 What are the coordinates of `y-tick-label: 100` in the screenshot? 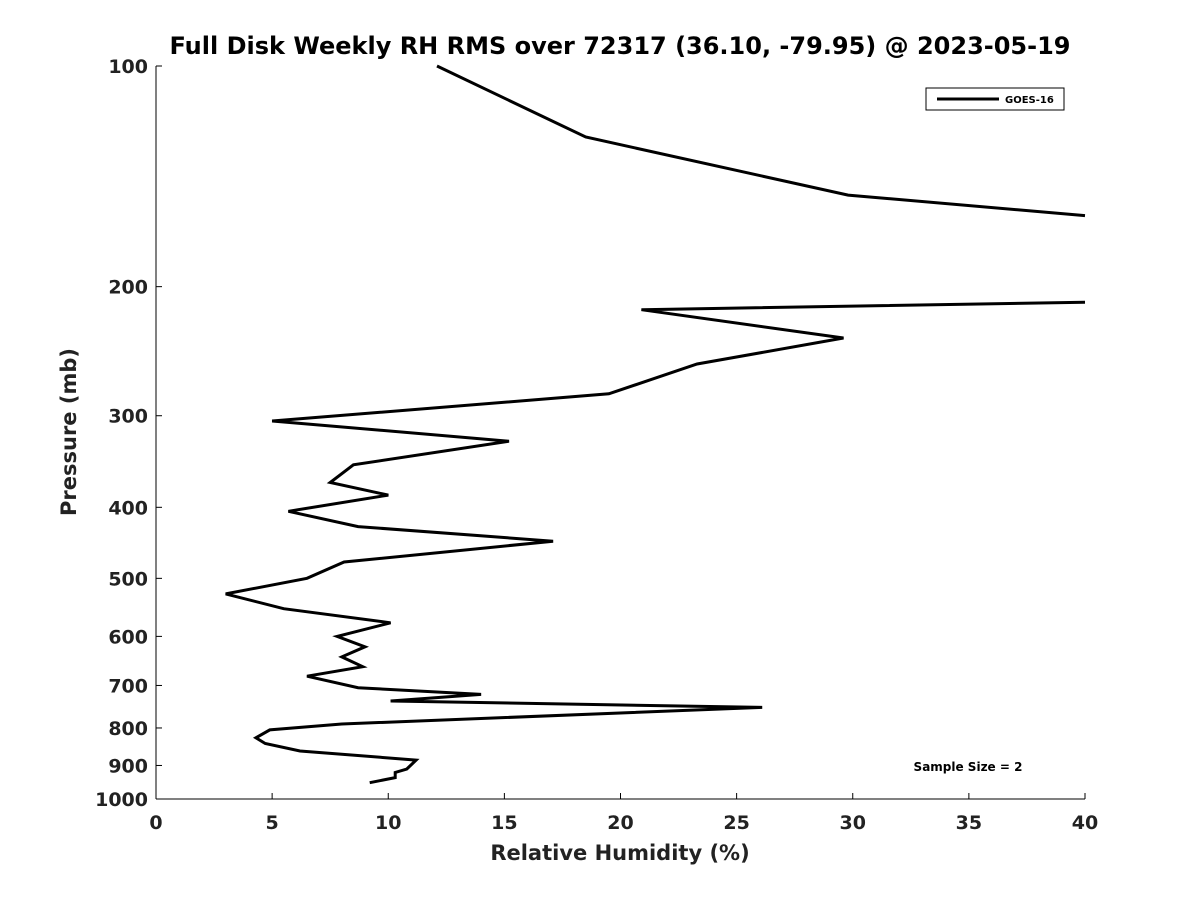 It's located at (128, 67).